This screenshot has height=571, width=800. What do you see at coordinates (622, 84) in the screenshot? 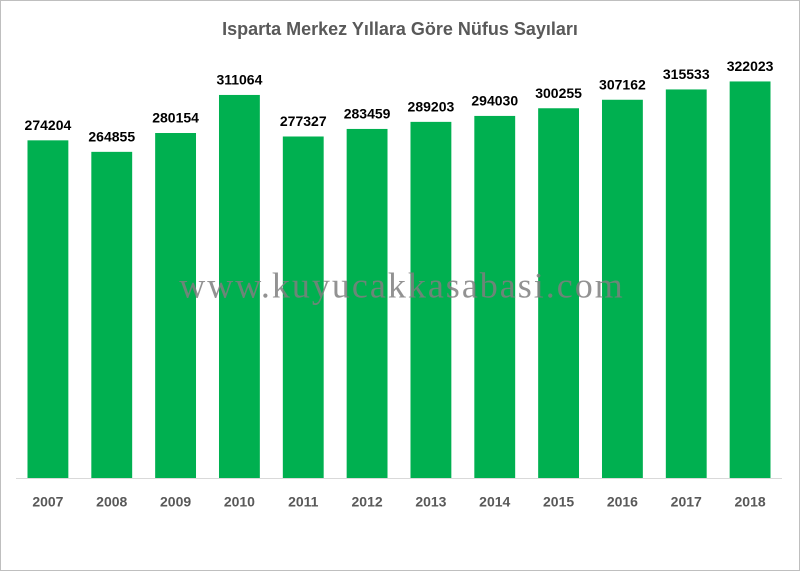
I see `value-label: 307162` at bounding box center [622, 84].